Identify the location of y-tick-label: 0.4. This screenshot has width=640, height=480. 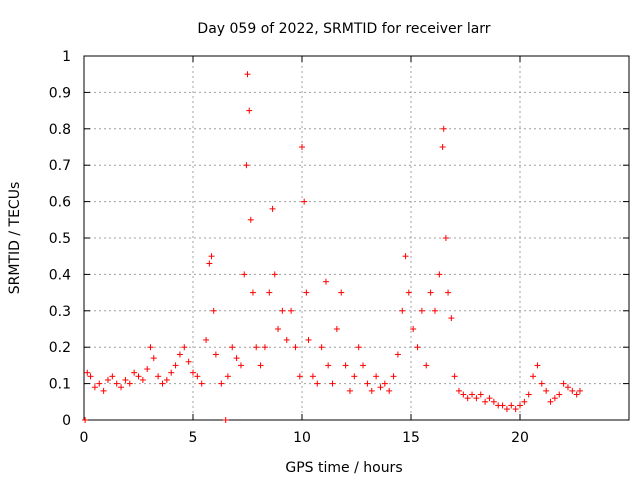
(60, 275).